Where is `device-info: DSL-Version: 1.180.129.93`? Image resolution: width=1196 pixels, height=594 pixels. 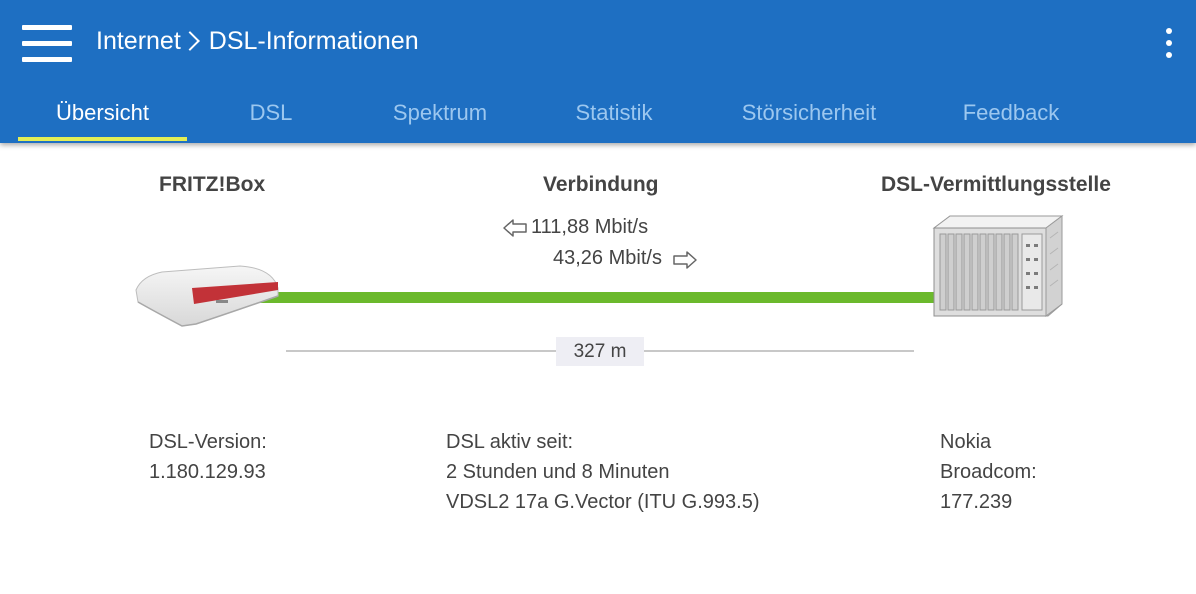 device-info: DSL-Version: 1.180.129.93 is located at coordinates (208, 457).